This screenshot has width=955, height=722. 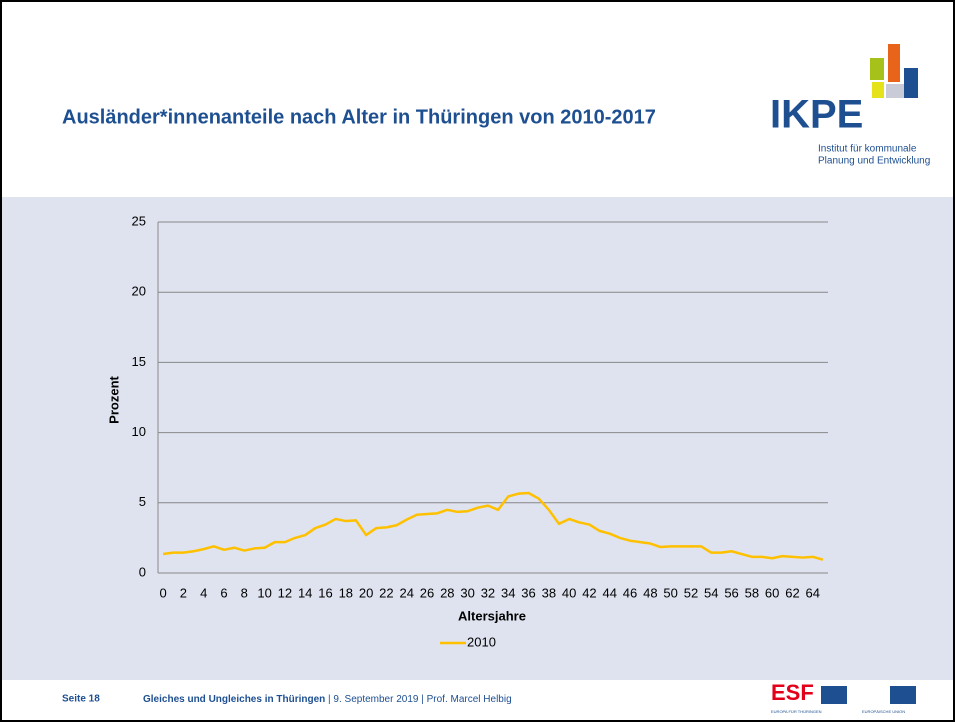 What do you see at coordinates (81, 699) in the screenshot?
I see `page-number: Seite 18` at bounding box center [81, 699].